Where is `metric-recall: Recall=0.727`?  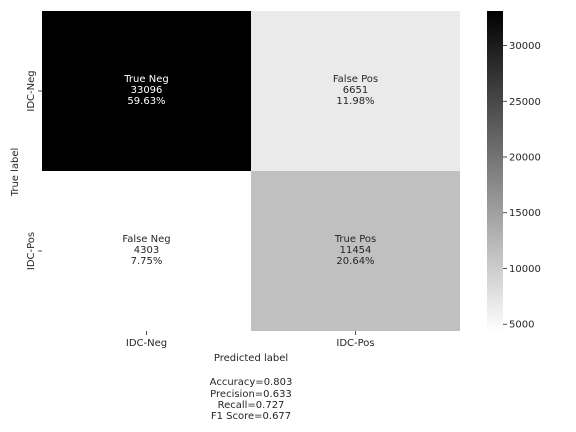
metric-recall: Recall=0.727 is located at coordinates (251, 405).